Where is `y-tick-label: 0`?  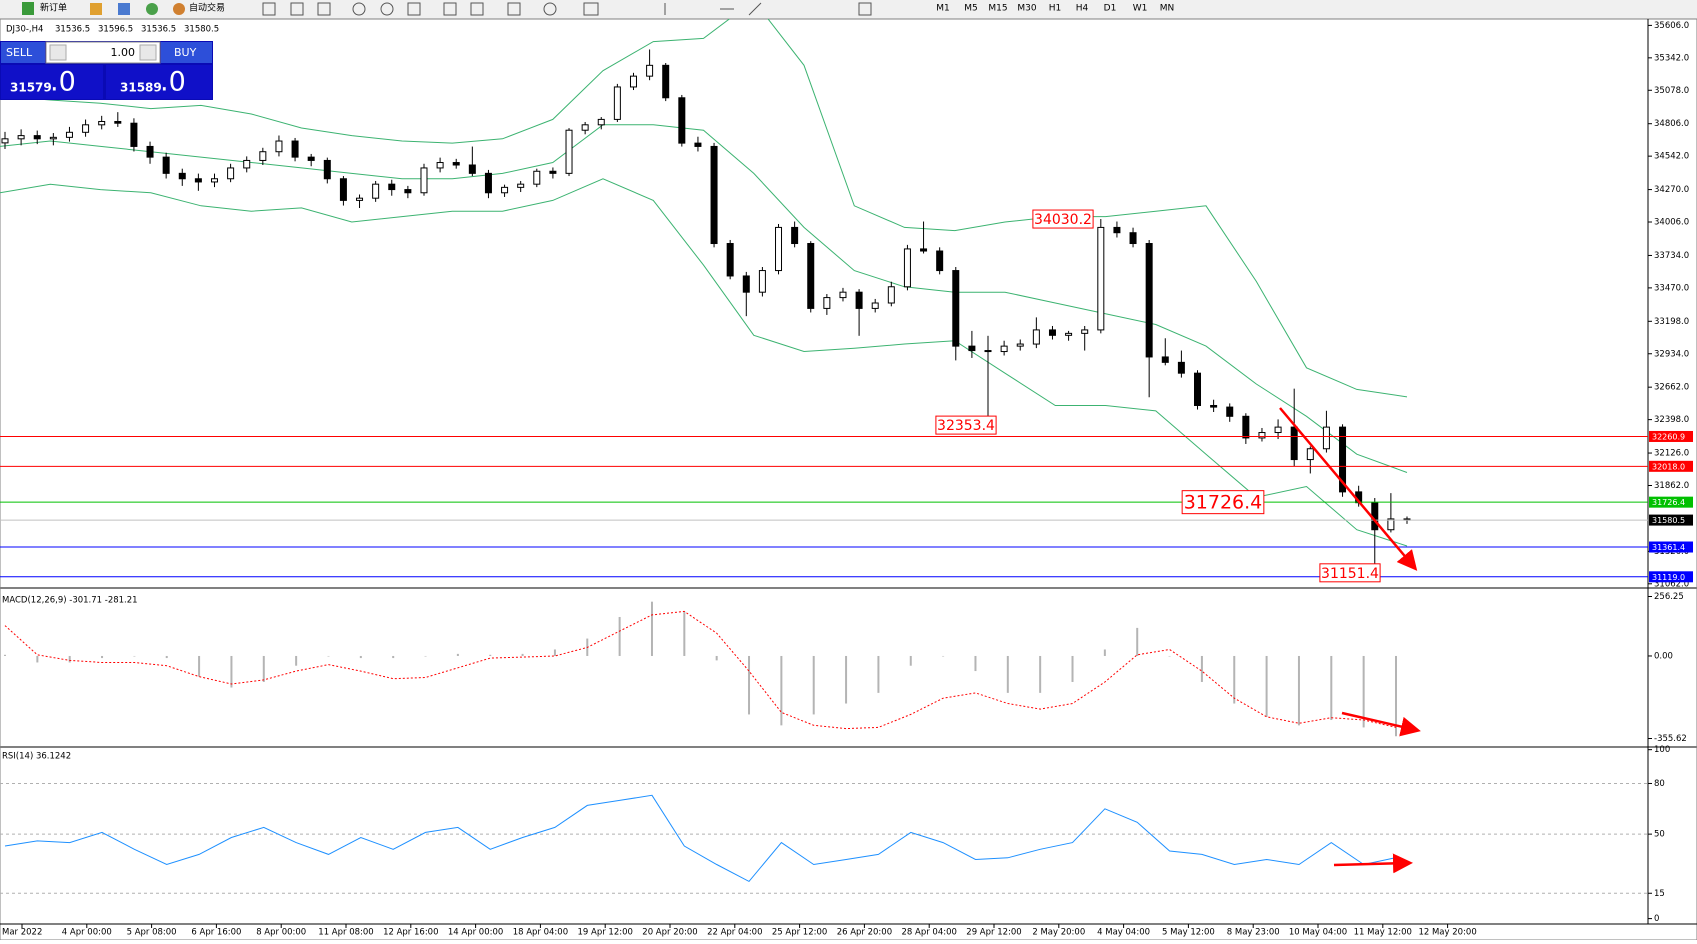 y-tick-label: 0 is located at coordinates (1656, 919).